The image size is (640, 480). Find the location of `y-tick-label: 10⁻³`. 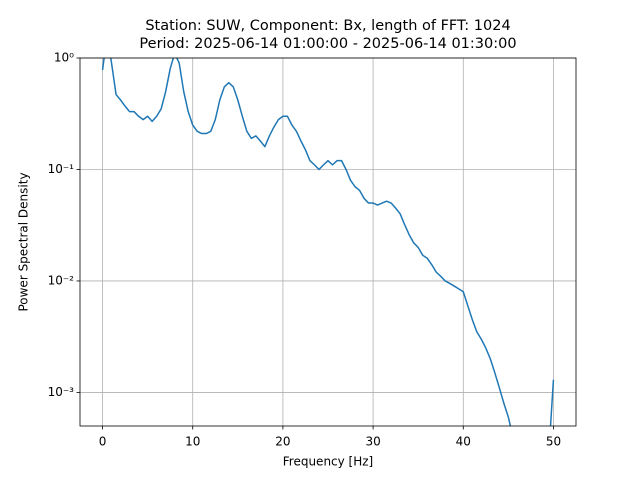

y-tick-label: 10⁻³ is located at coordinates (61, 392).